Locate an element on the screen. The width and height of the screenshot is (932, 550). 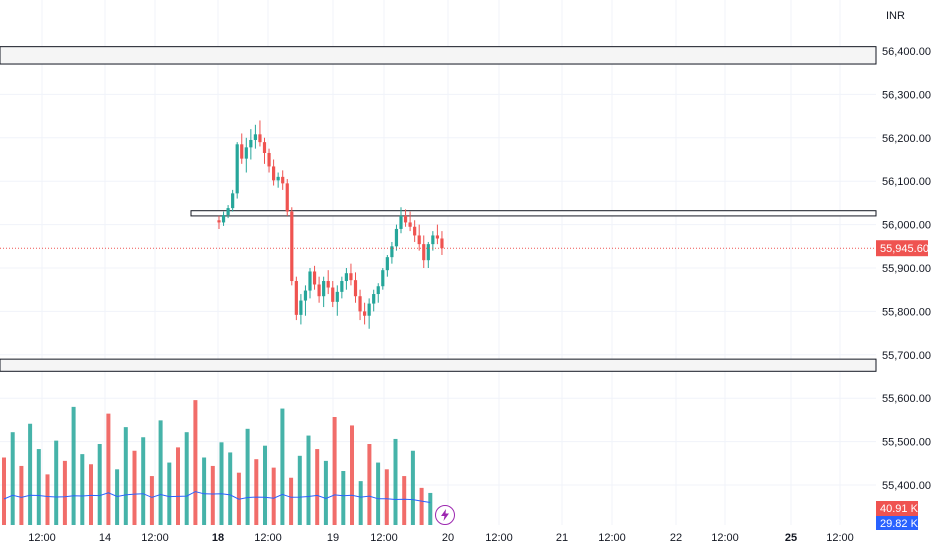
lightning-icon is located at coordinates (445, 515).